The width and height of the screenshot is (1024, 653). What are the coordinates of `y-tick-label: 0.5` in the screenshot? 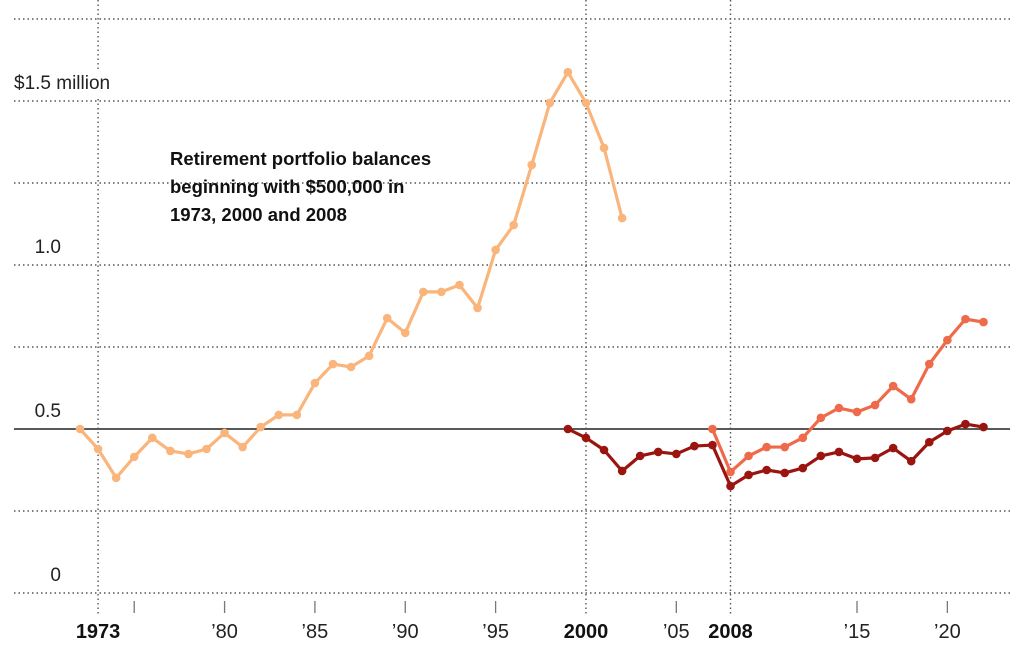 It's located at (48, 411).